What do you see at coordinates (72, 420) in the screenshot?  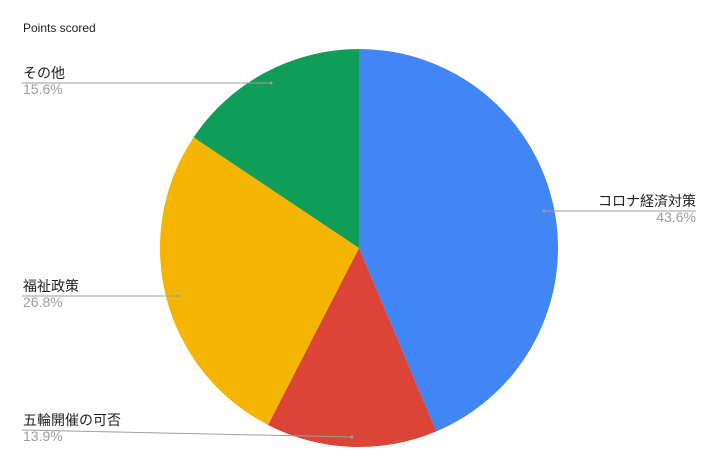 I see `slice-name: 五輪開催の可否` at bounding box center [72, 420].